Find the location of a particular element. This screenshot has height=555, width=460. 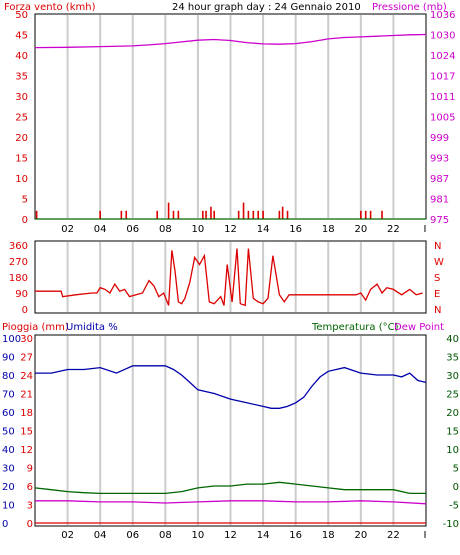

pressure-axis-label: Pressione (mb) is located at coordinates (409, 7).